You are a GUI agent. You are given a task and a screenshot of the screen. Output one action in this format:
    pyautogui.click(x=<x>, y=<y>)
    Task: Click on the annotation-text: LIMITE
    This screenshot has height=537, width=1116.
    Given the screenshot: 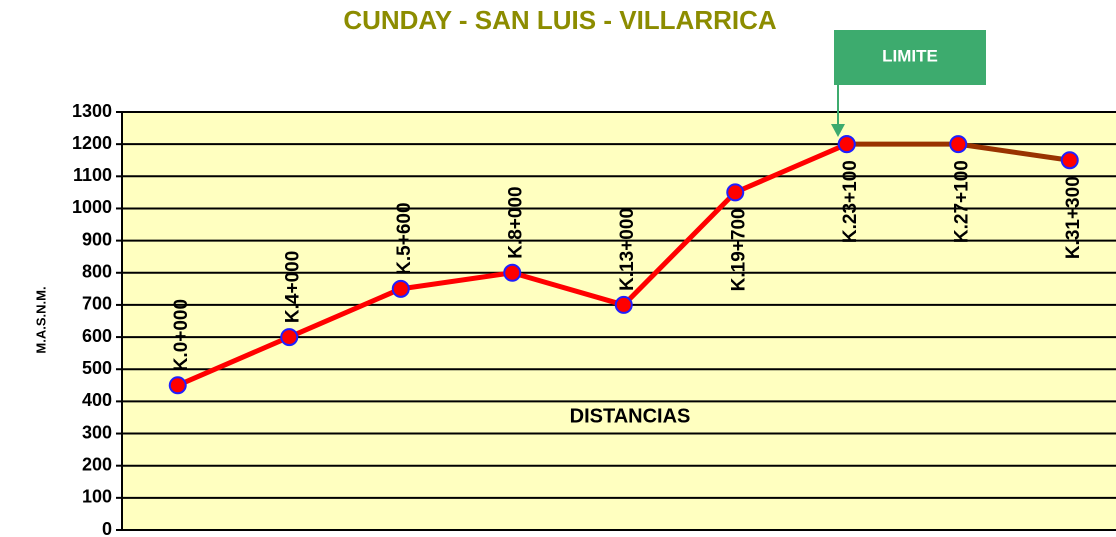 What is the action you would take?
    pyautogui.click(x=910, y=55)
    